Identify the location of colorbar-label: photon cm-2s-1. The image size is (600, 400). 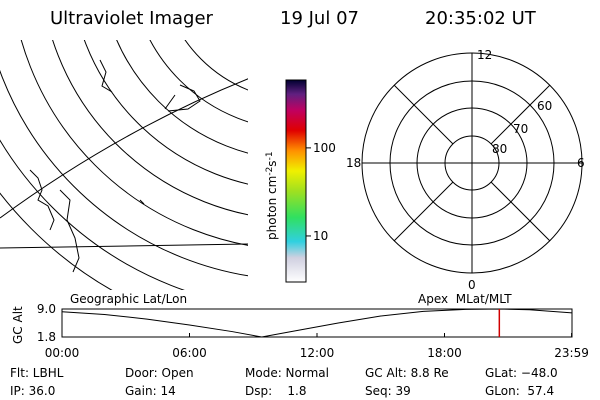
(272, 195).